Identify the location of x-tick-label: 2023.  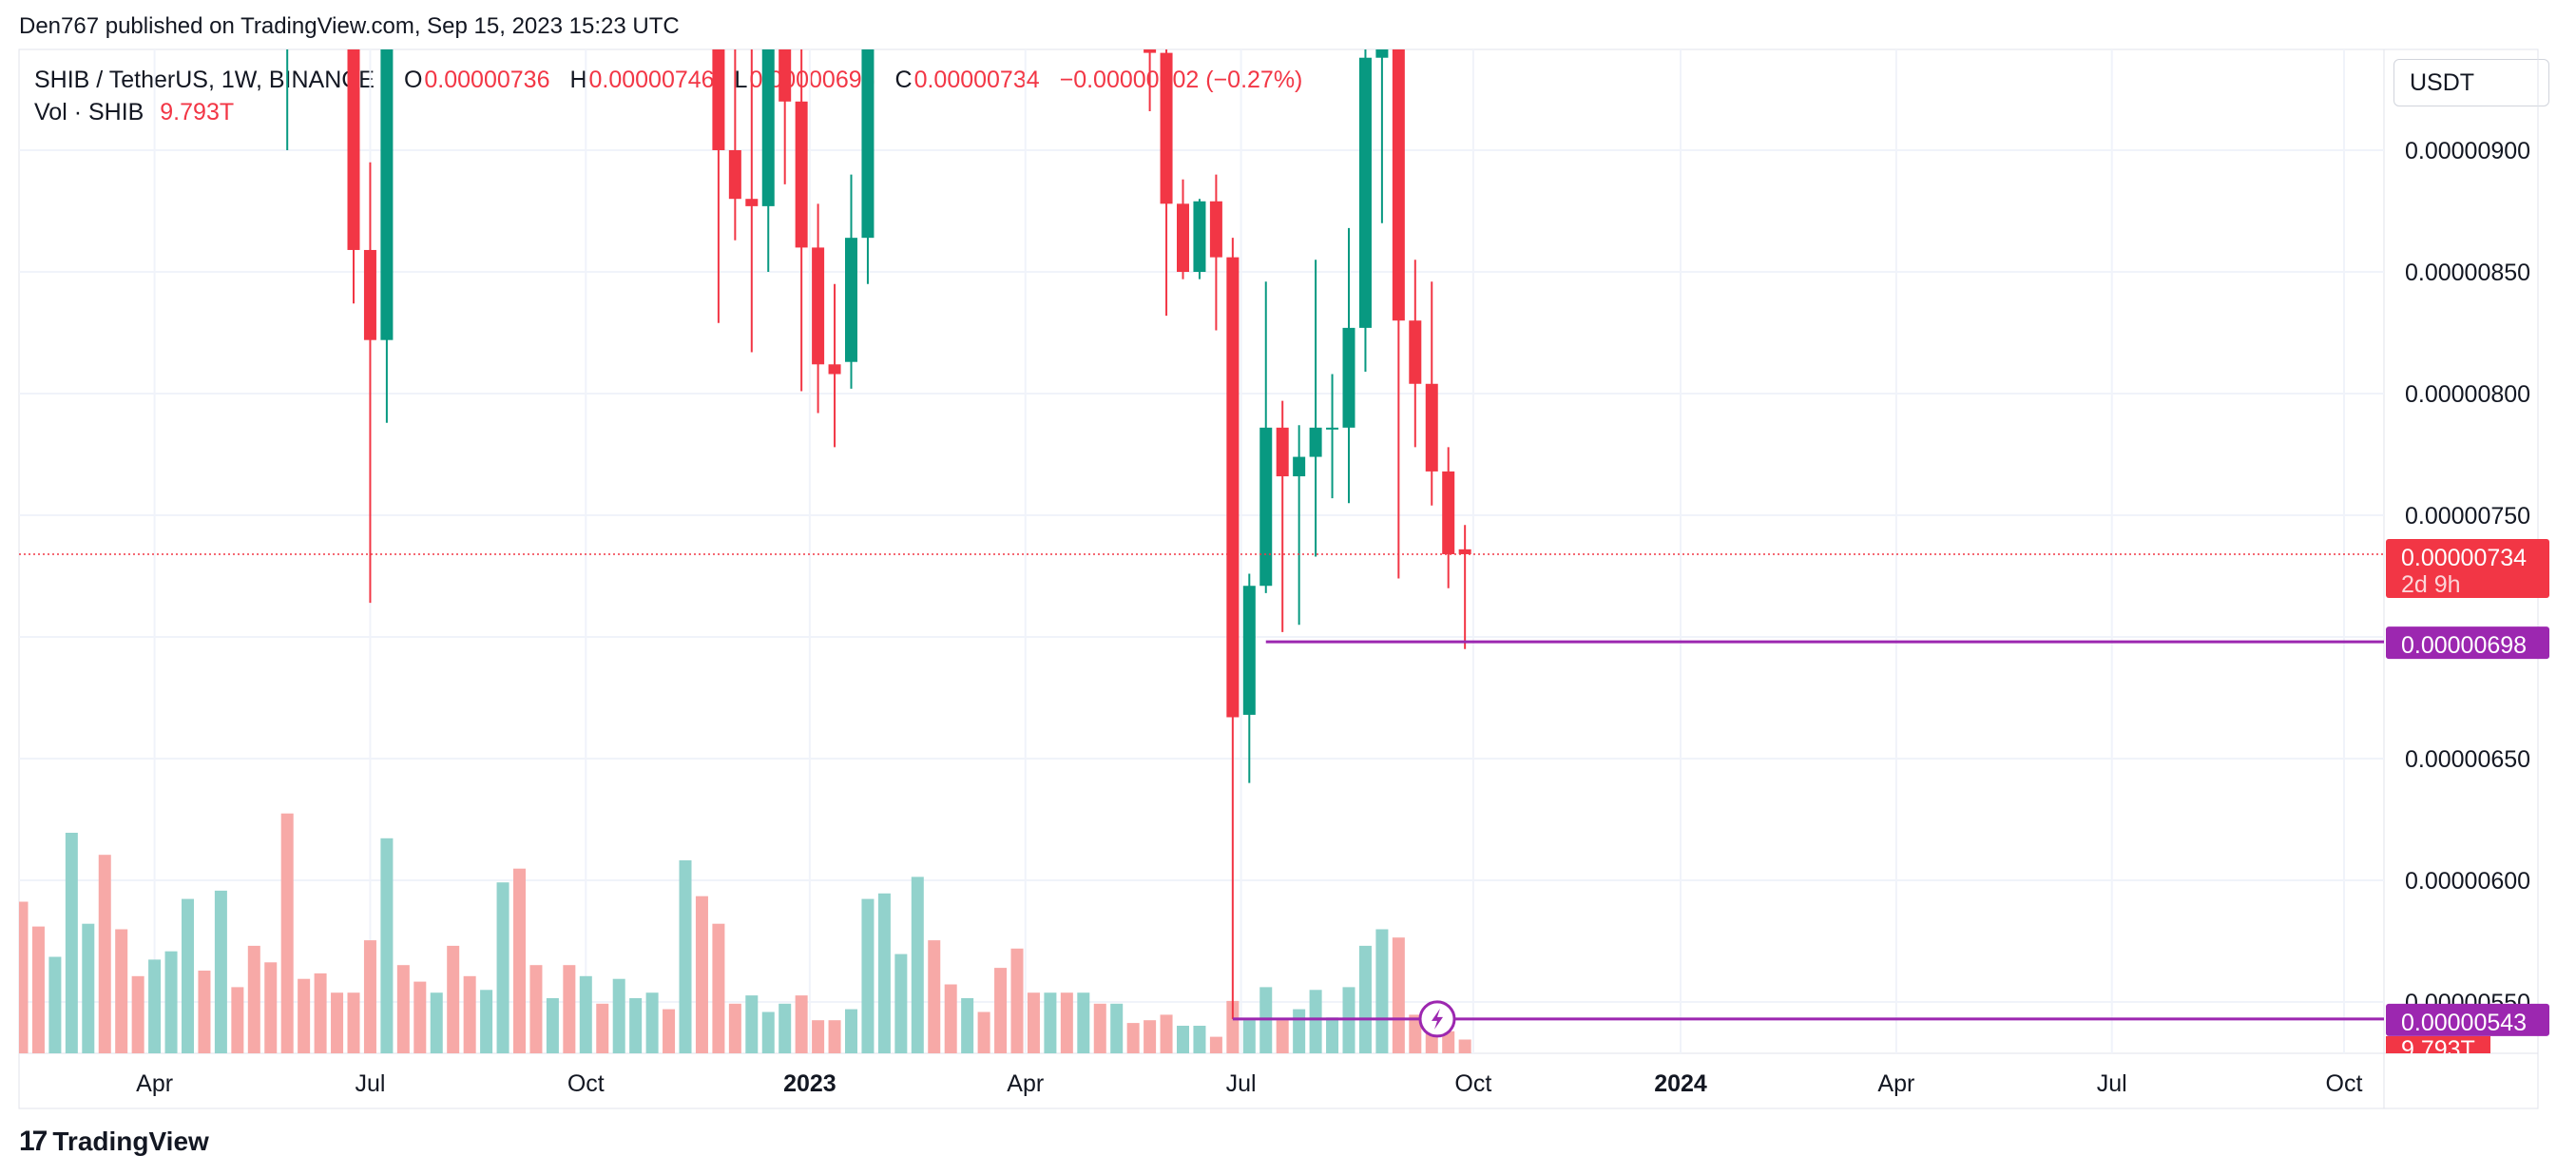
(809, 1083).